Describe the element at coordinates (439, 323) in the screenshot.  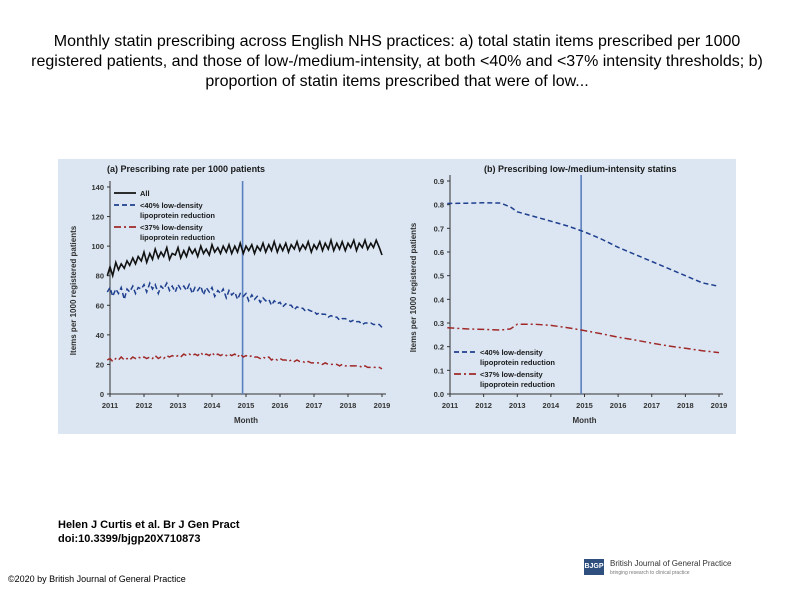
I see `y-tick-label-b-3: 0.3` at that location.